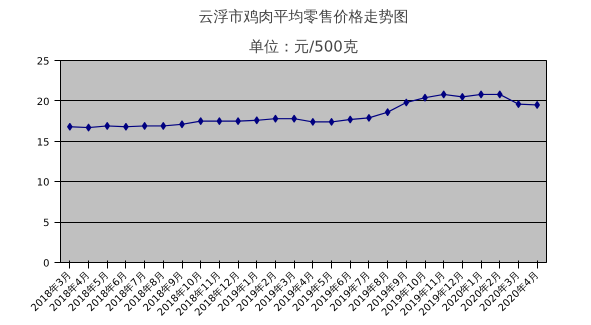  Describe the element at coordinates (43, 102) in the screenshot. I see `y-tick-label: 20` at that location.